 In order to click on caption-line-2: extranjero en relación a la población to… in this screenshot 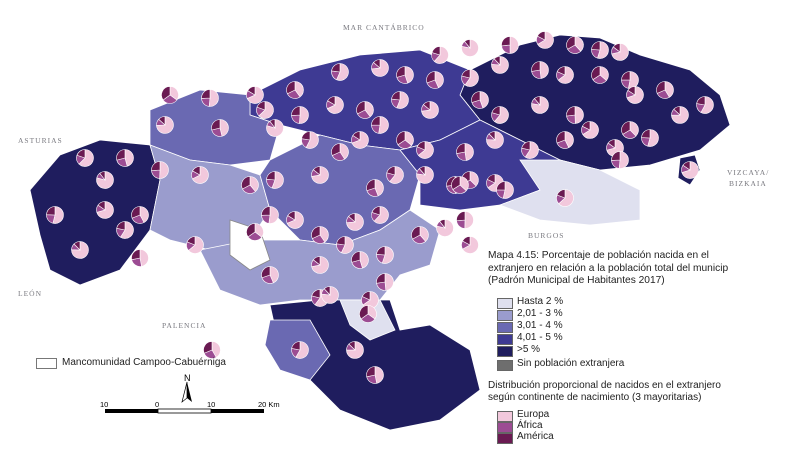, I will do `click(608, 268)`.